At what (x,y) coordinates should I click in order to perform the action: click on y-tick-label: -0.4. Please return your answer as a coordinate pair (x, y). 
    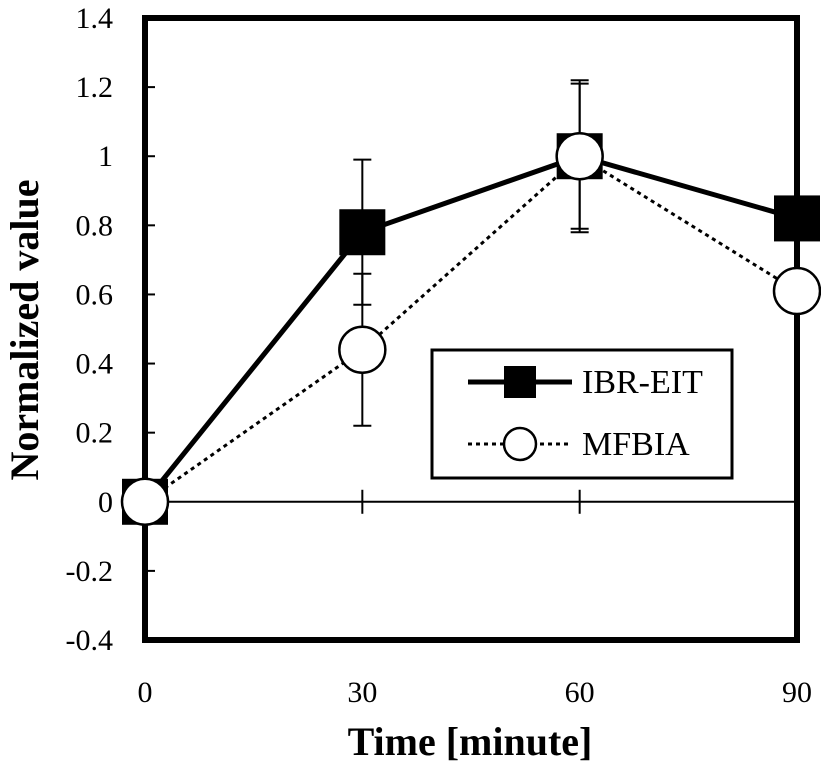
    Looking at the image, I should click on (90, 640).